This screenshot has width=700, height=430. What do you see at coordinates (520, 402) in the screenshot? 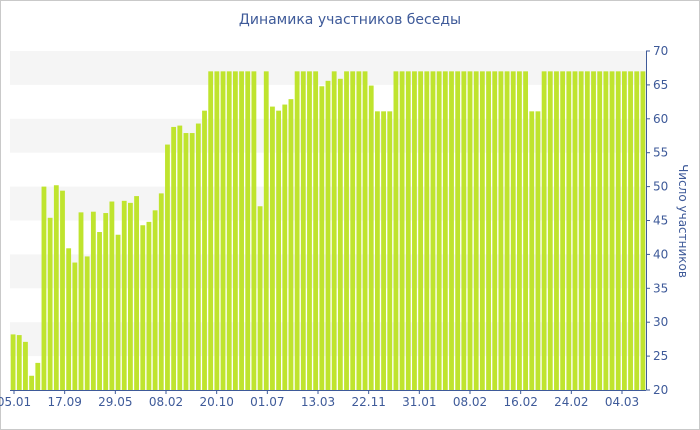
I see `x-tick-label: 16.02` at bounding box center [520, 402].